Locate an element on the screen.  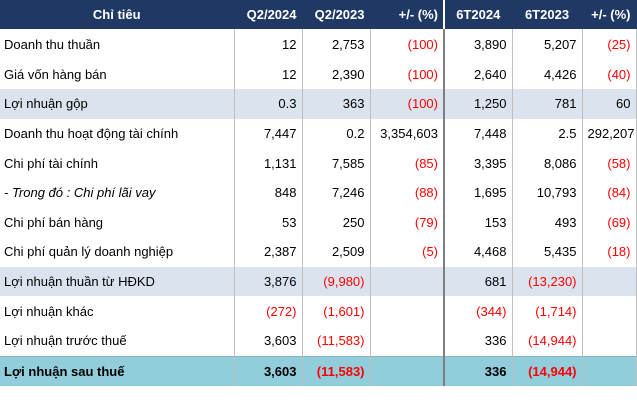
cell-6t2024: 153 is located at coordinates (478, 222).